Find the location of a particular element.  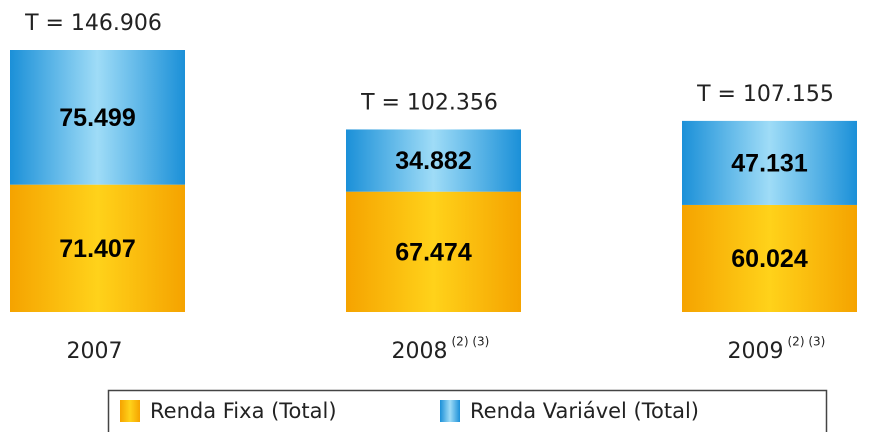

total-label: T = 102.356 is located at coordinates (429, 102).